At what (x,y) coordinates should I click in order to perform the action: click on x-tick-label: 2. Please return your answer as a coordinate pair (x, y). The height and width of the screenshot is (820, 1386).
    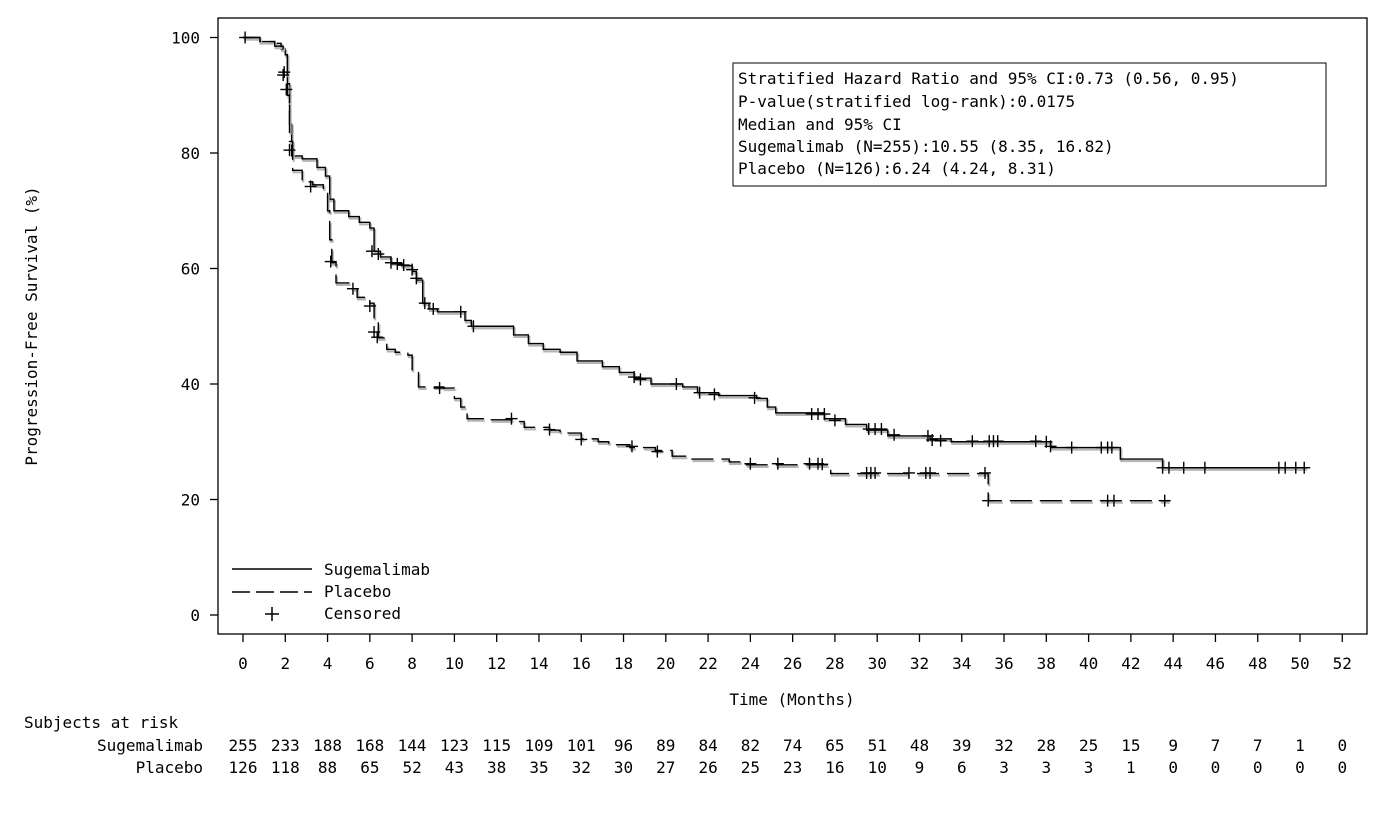
    Looking at the image, I should click on (285, 663).